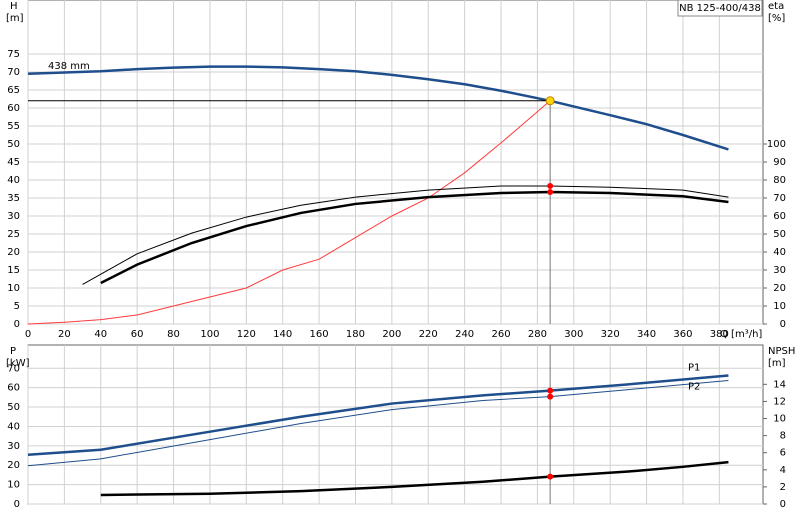  What do you see at coordinates (355, 334) in the screenshot?
I see `x-tick-label: 180` at bounding box center [355, 334].